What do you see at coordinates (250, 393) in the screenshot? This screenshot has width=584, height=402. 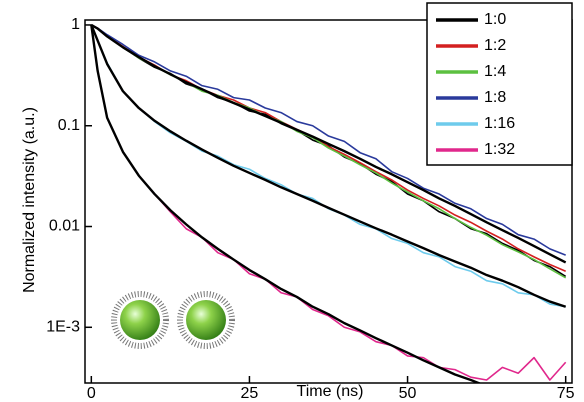 I see `x-tick-label: 25` at bounding box center [250, 393].